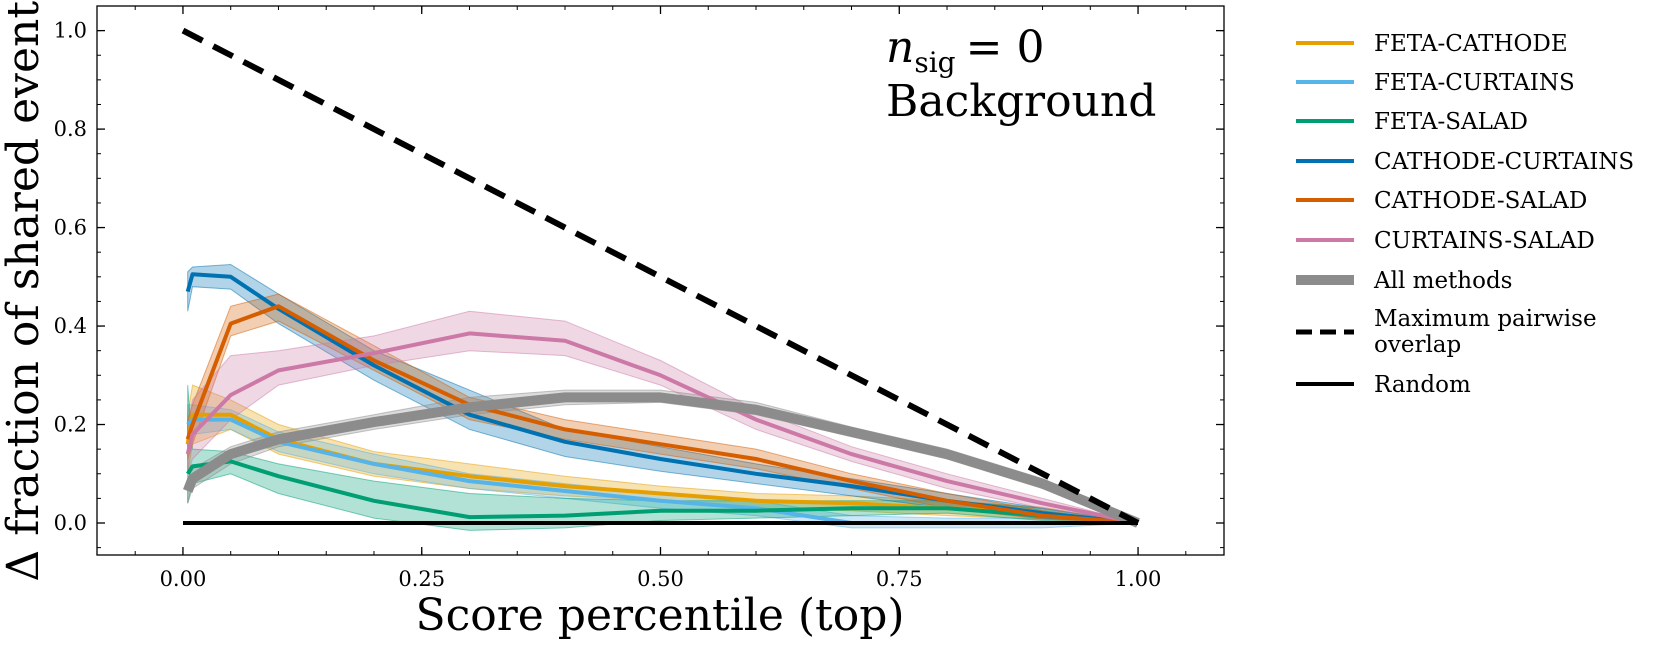  I want to click on y-tick-label: 0.0, so click(70, 523).